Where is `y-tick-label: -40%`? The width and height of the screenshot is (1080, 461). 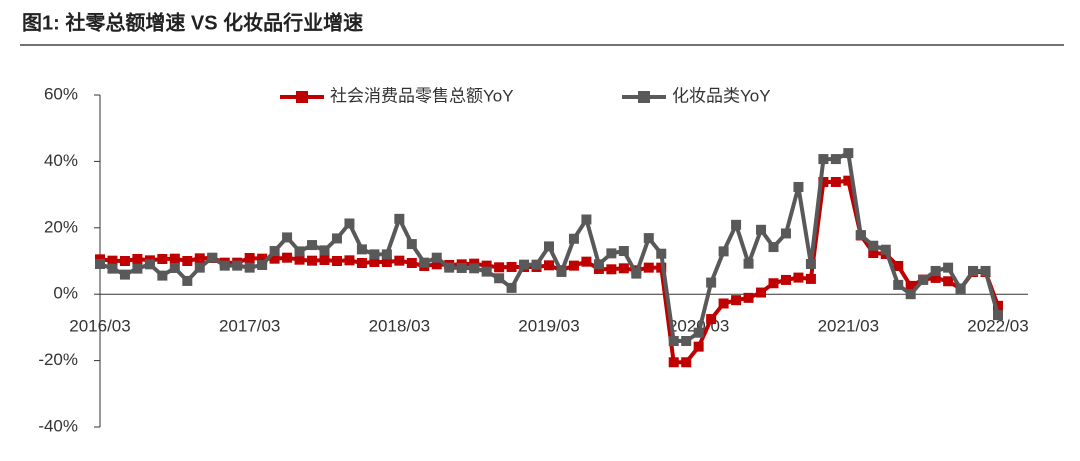 y-tick-label: -40% is located at coordinates (58, 425).